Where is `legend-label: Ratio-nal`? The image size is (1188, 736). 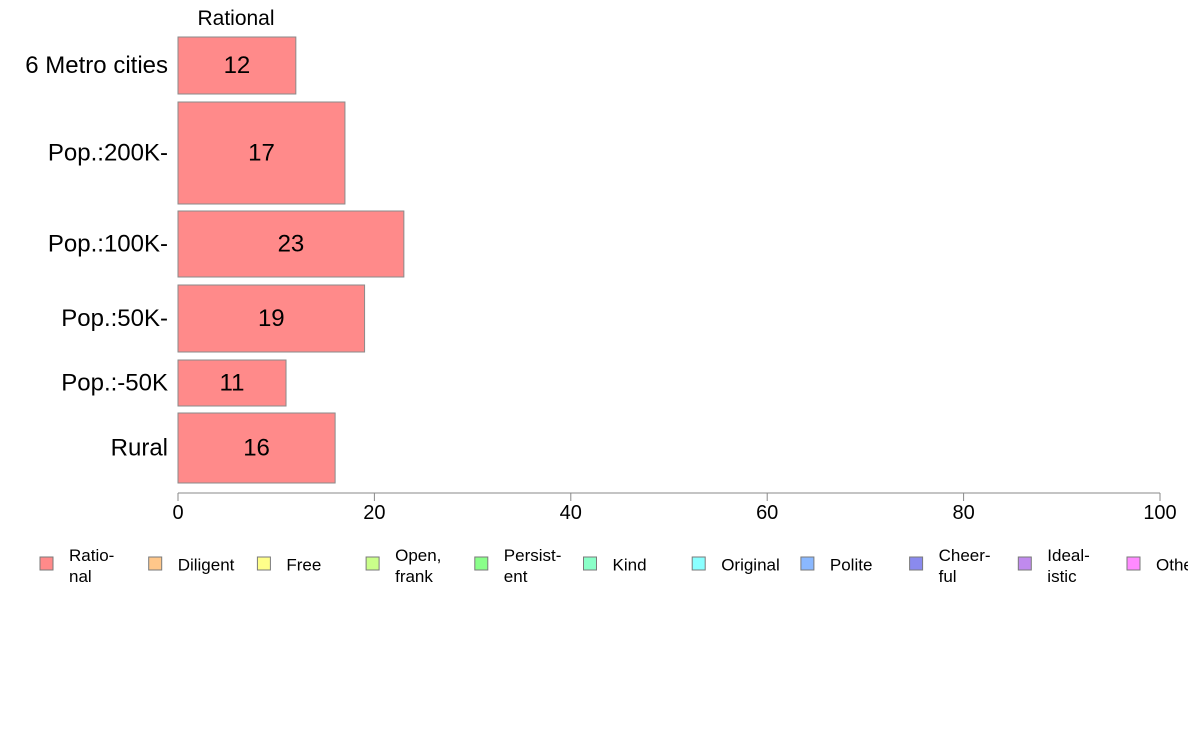
legend-label: Ratio-nal is located at coordinates (91, 566).